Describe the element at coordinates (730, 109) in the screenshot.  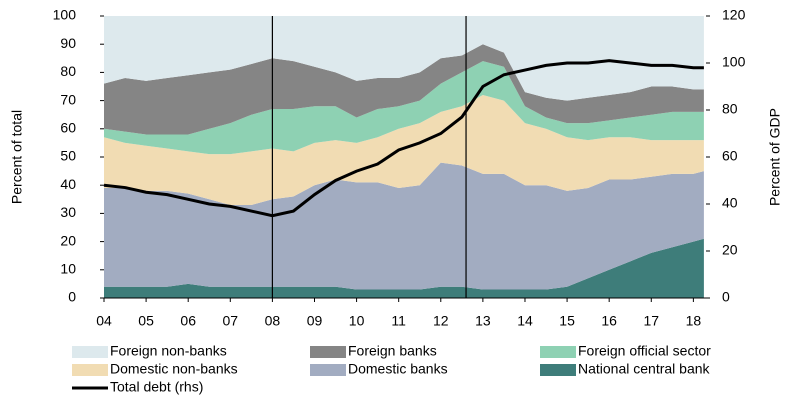
I see `y2-tick-label: 80` at that location.